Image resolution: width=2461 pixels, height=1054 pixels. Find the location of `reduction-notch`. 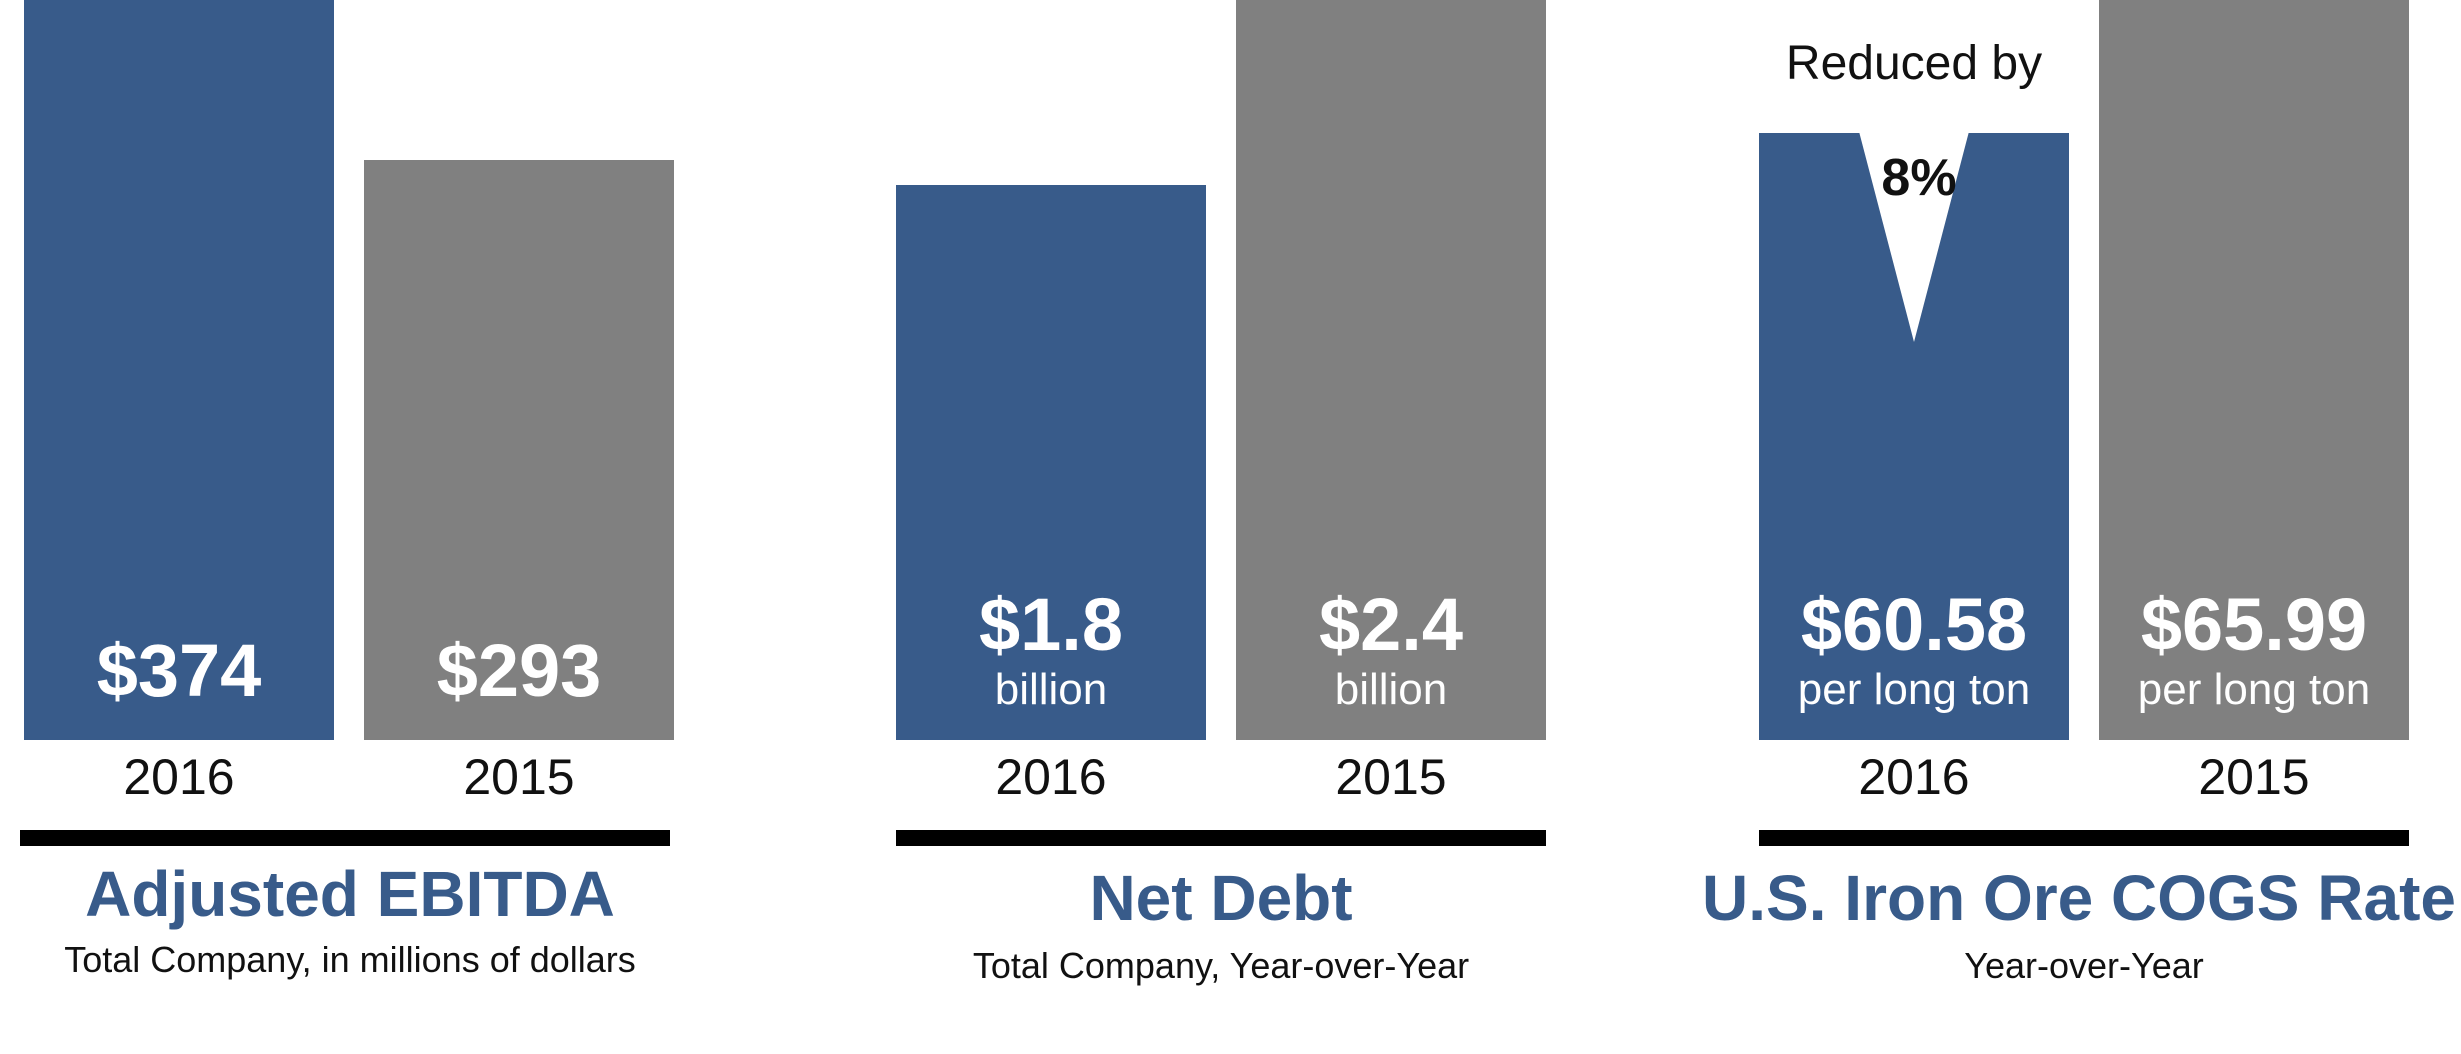

reduction-notch is located at coordinates (1914, 231).